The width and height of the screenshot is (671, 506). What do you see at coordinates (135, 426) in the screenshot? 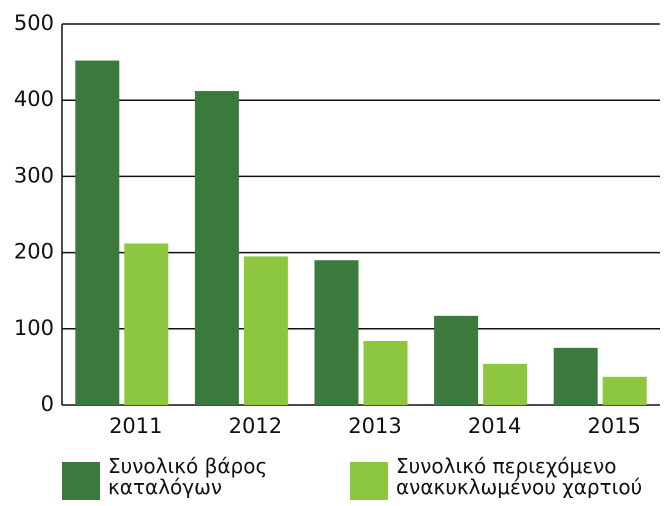
I see `x-tick-label: 2011` at bounding box center [135, 426].